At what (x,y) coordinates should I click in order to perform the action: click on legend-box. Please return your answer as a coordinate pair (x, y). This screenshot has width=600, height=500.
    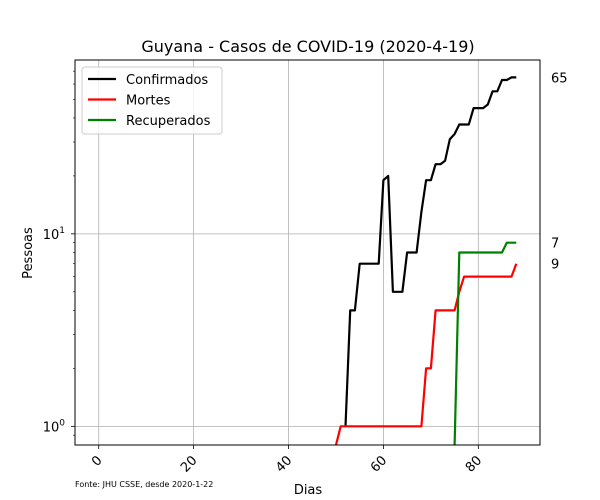
    Looking at the image, I should click on (152, 100).